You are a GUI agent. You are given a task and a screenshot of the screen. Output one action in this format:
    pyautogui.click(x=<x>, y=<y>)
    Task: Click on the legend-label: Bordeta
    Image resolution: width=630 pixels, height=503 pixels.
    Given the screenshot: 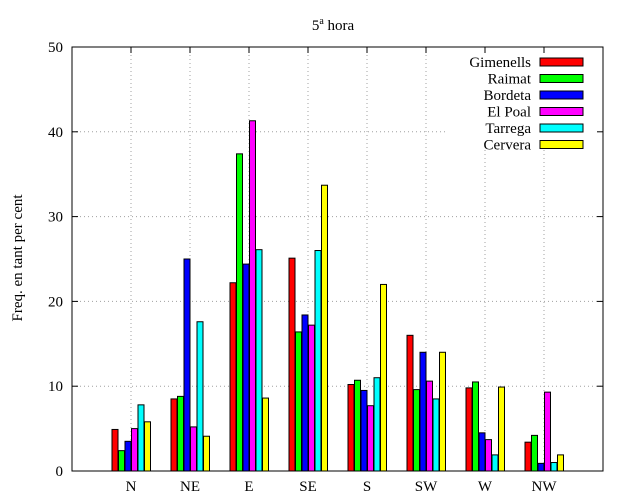 What is the action you would take?
    pyautogui.click(x=508, y=96)
    